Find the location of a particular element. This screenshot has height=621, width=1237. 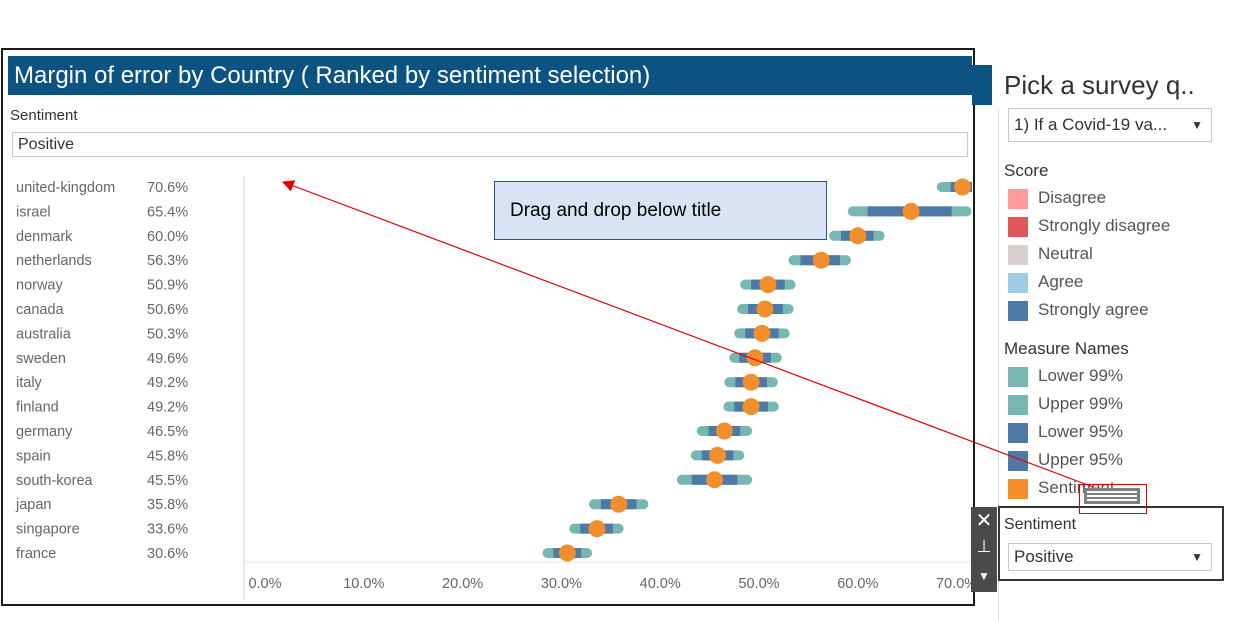

legend-item: Lower 95% is located at coordinates (1108, 433).